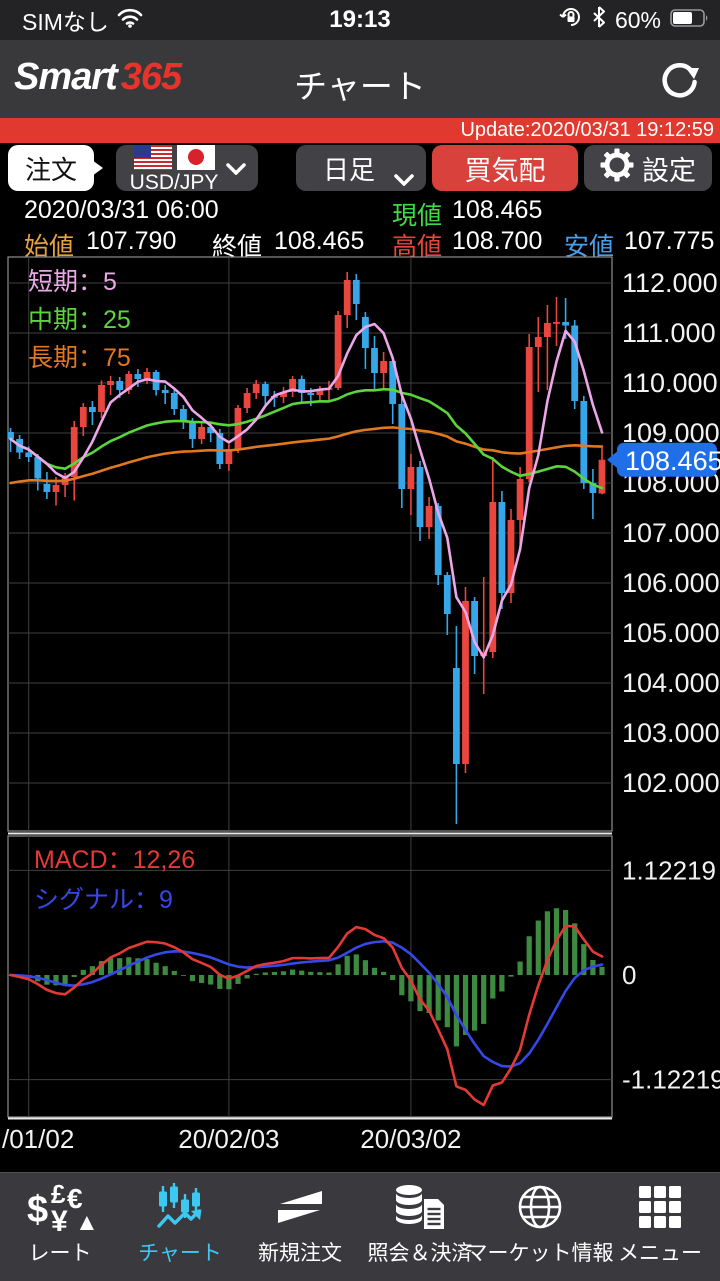 This screenshot has height=1281, width=720. Describe the element at coordinates (360, 86) in the screenshot. I see `page-title: チャート` at that location.